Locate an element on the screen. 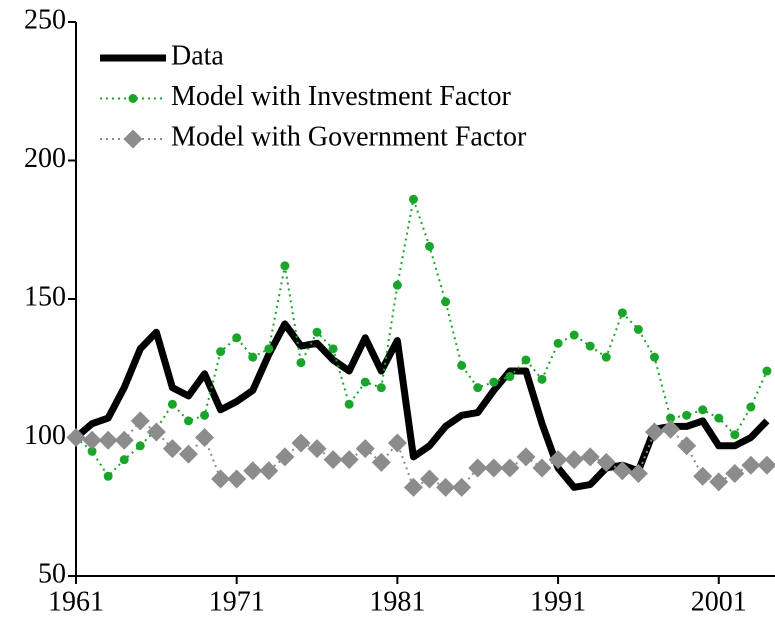 Image resolution: width=775 pixels, height=628 pixels. x-tick-label: 1971 is located at coordinates (237, 601).